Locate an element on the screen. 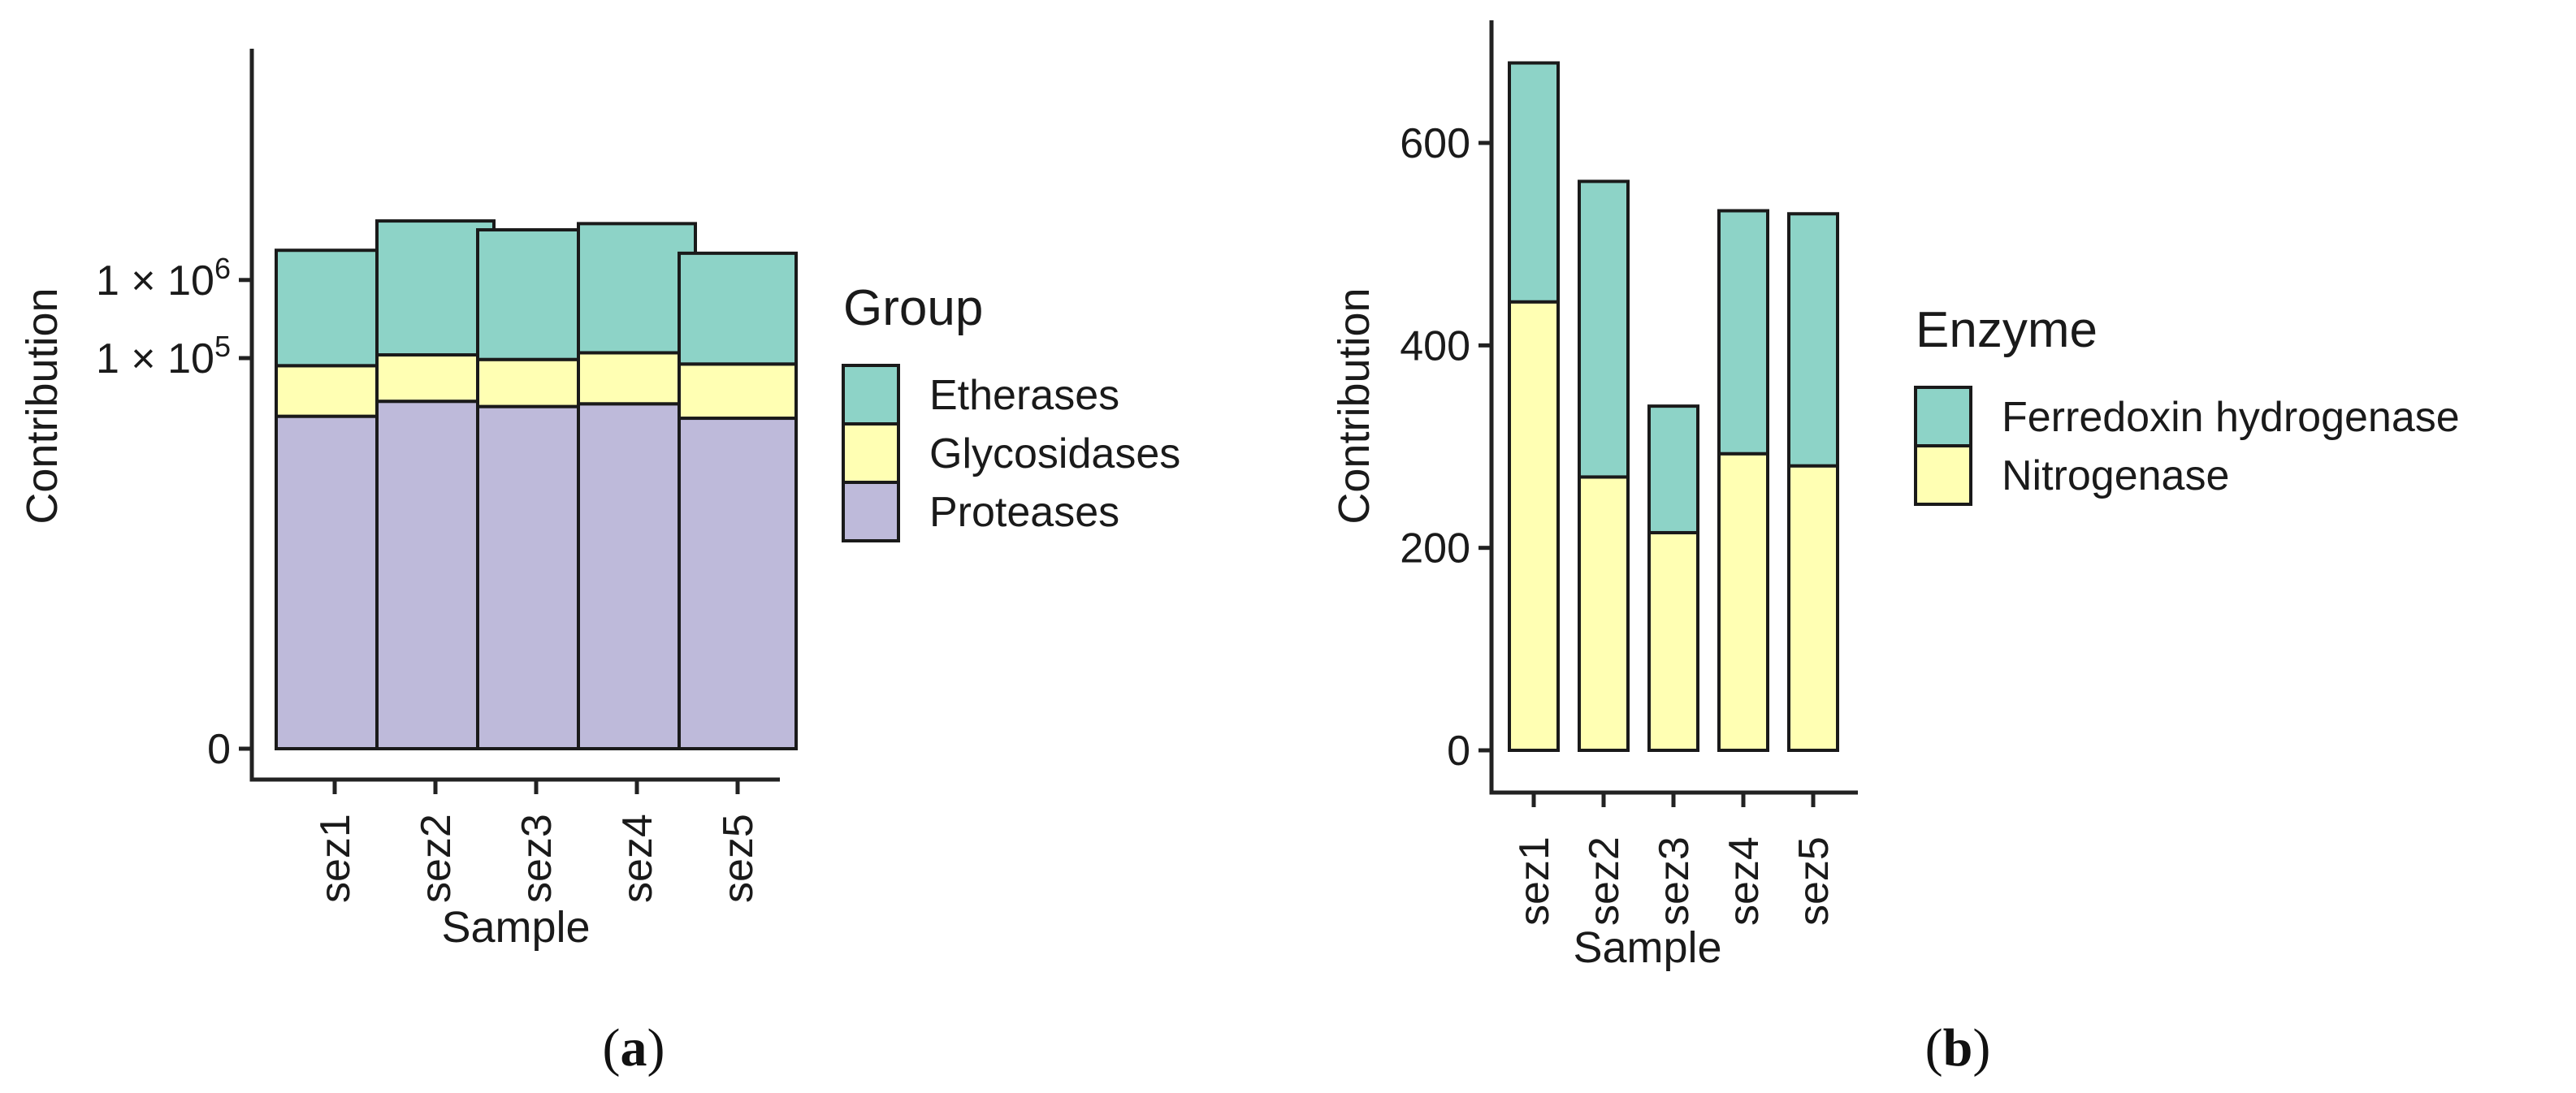 This screenshot has height=1093, width=2576. panel-b-legend-key-nitrogenase is located at coordinates (1943, 475).